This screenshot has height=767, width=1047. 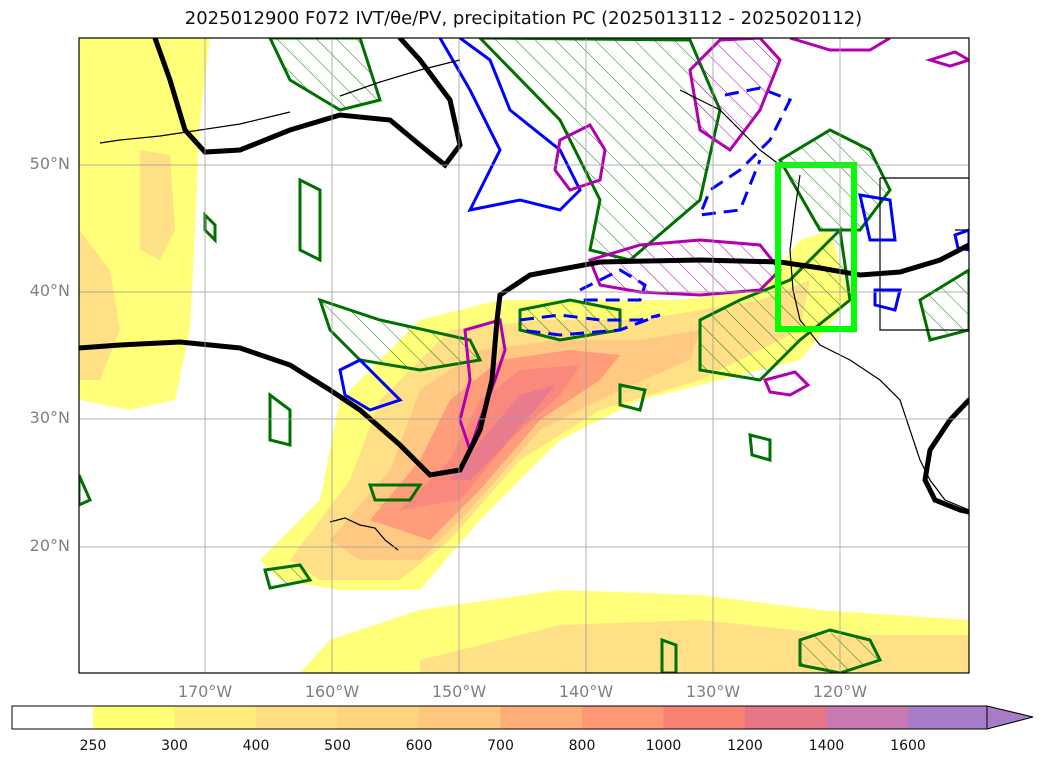 I want to click on colorbar-tick-label: 1200, so click(x=745, y=746).